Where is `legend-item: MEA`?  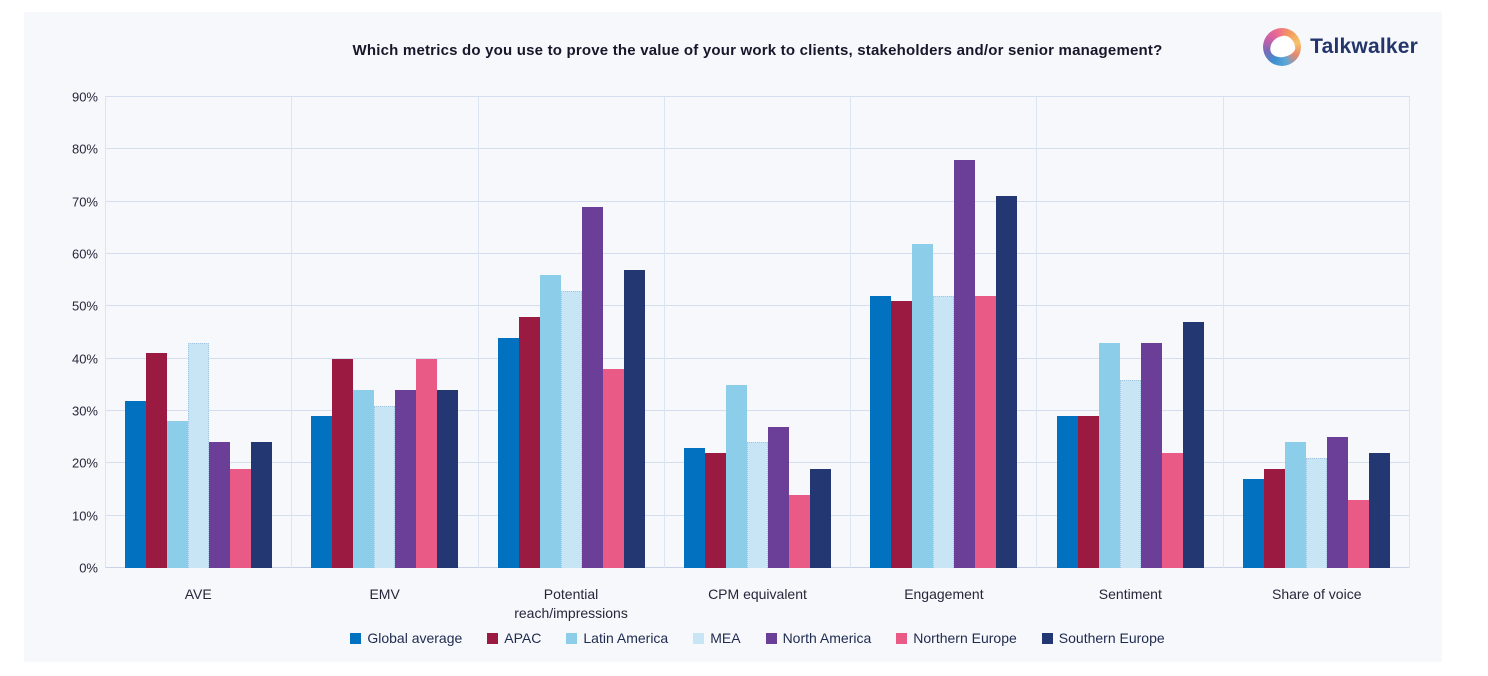 legend-item: MEA is located at coordinates (717, 638).